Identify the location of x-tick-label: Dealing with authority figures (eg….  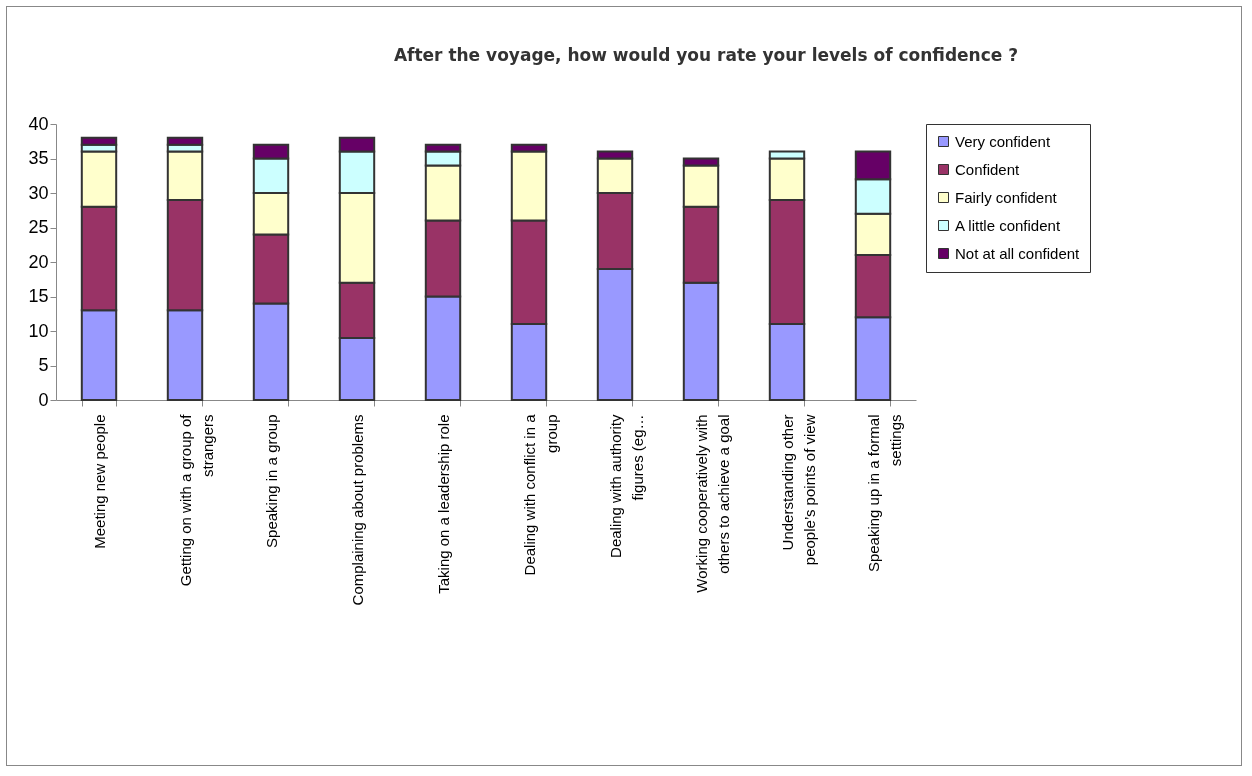
(626, 486).